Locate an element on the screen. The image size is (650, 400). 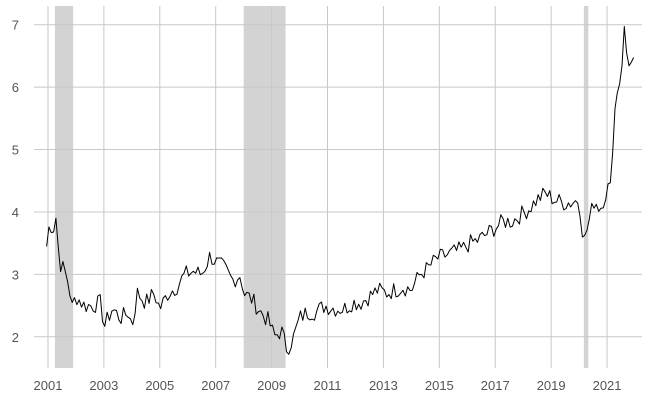
x-tick-label-2019: 2019 is located at coordinates (551, 385).